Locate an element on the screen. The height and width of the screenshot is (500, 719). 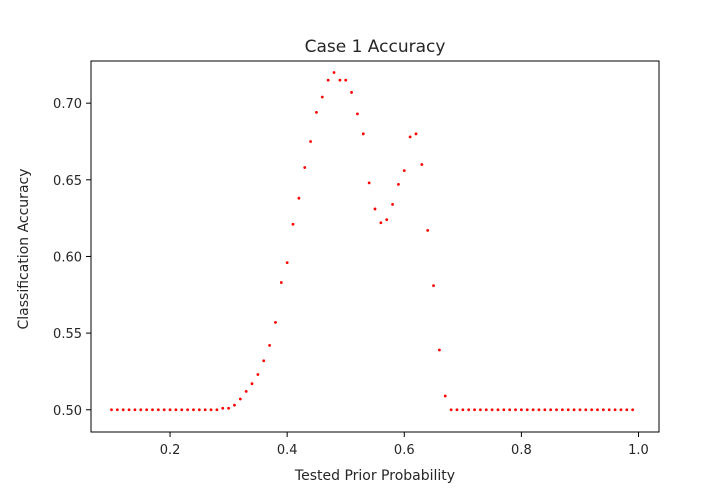
y-axis-ticks: 0.50 0.55 0.60 0.65 0.70 is located at coordinates (72, 258).